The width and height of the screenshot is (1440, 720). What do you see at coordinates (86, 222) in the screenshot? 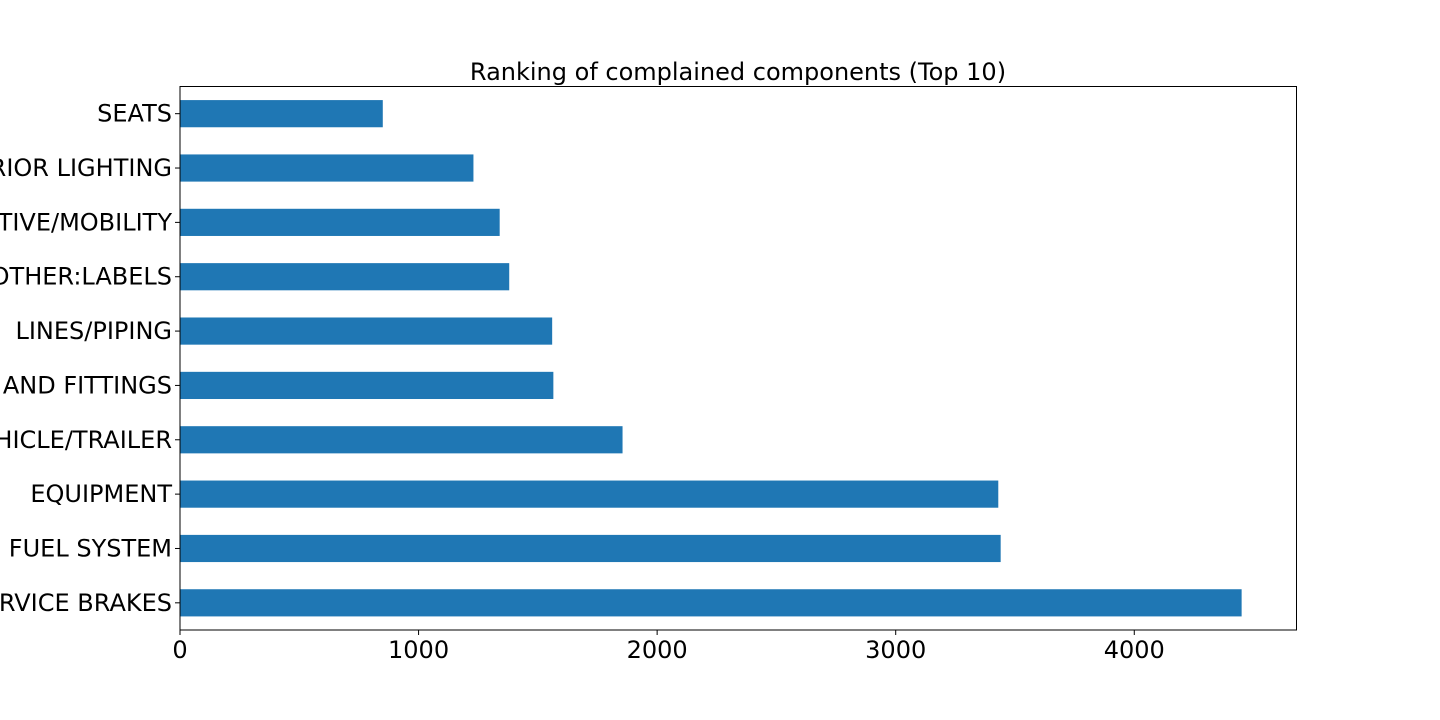
I see `y-tick-label: TIVE/MOBILITY` at bounding box center [86, 222].